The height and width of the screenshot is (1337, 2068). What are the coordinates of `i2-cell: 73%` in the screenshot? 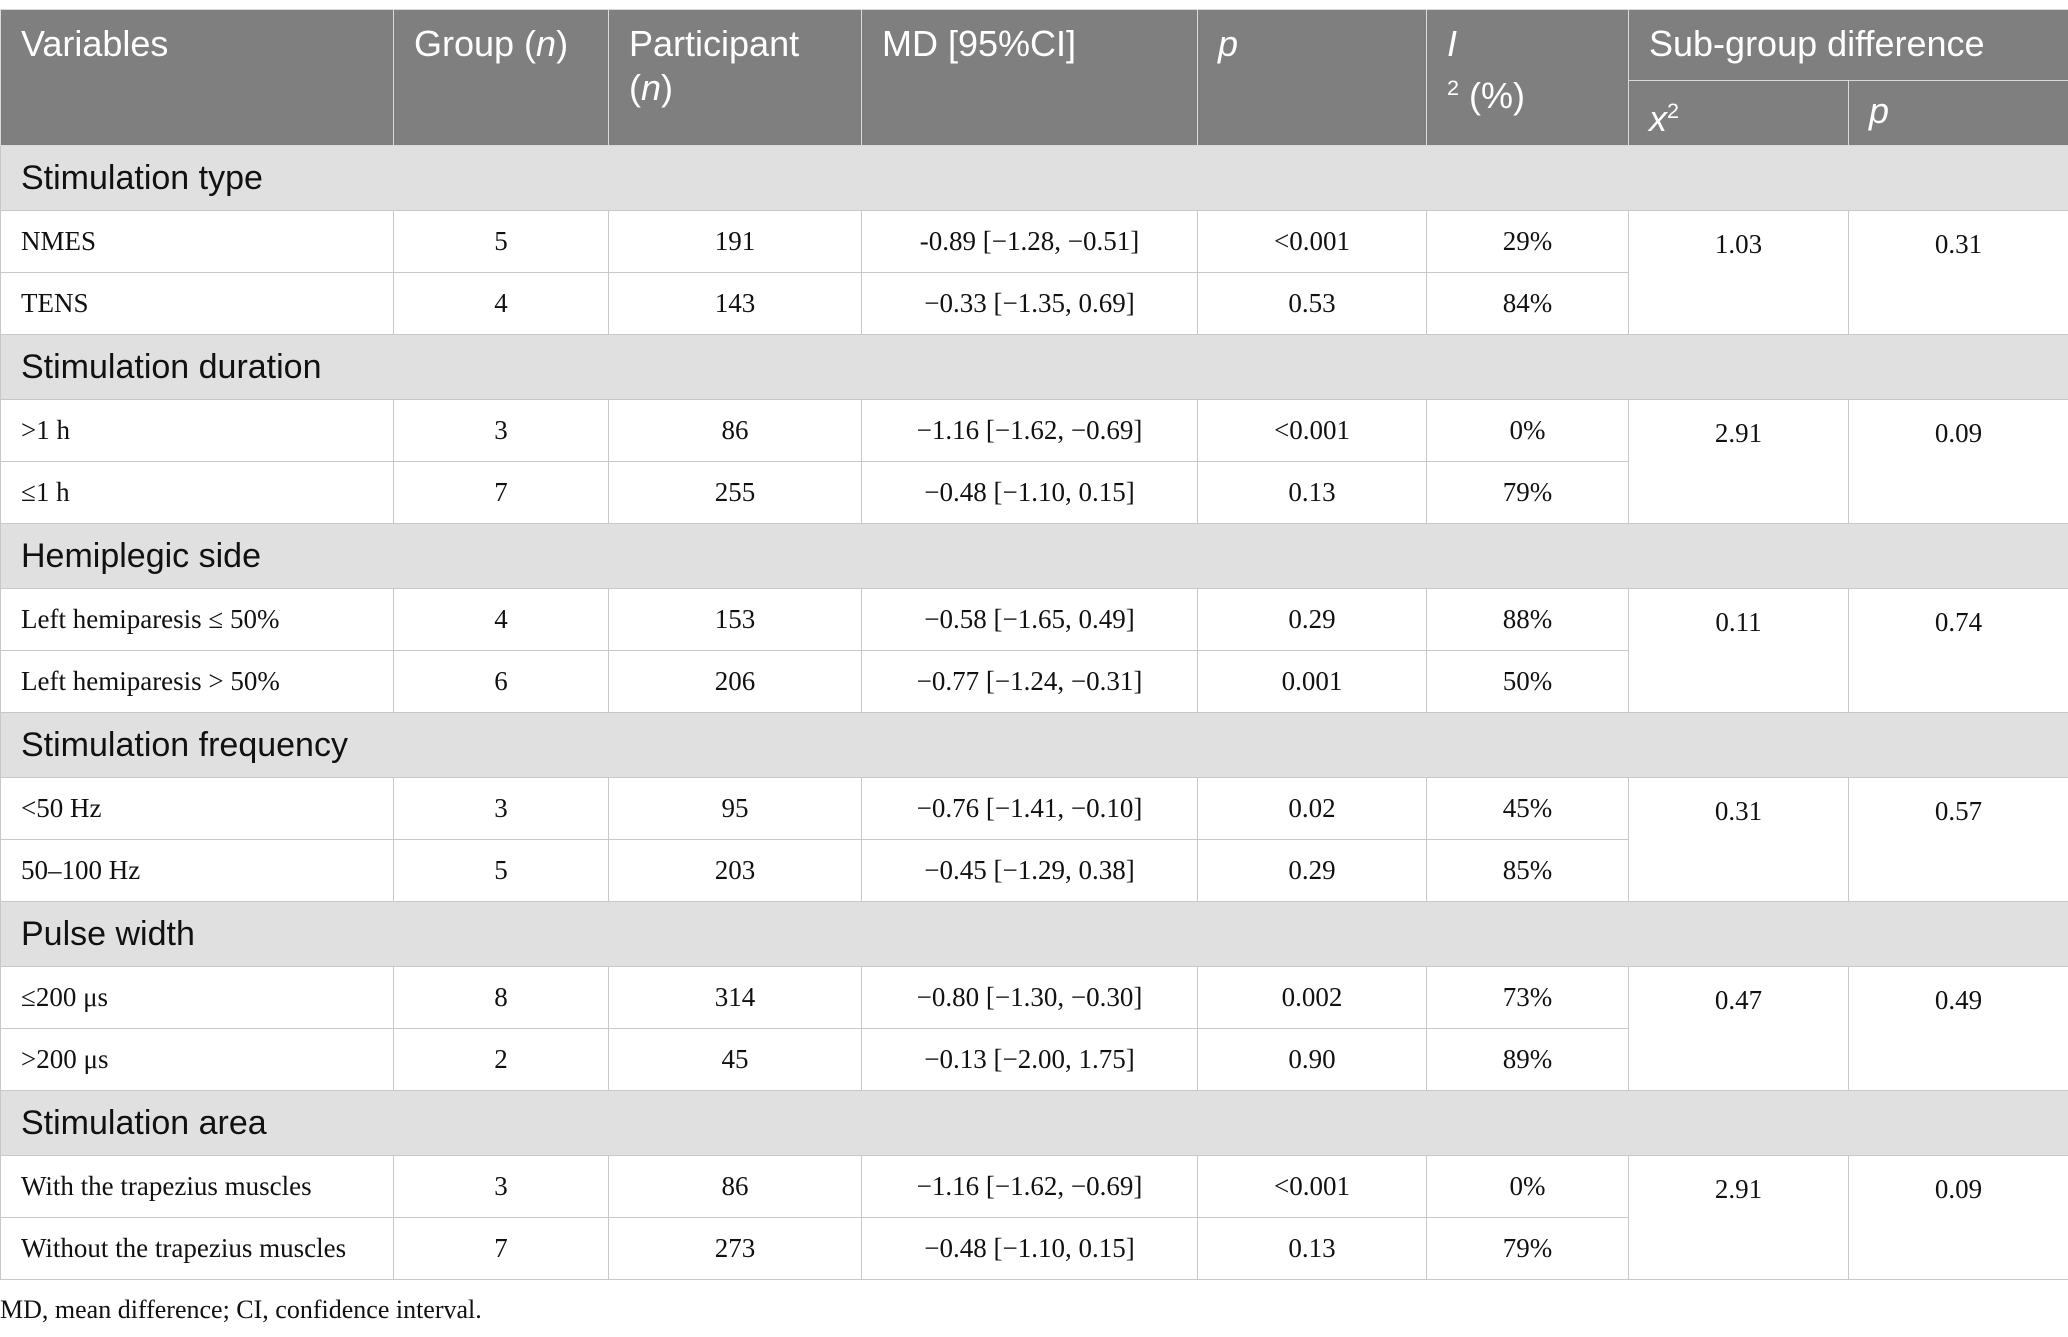 It's located at (1527, 997).